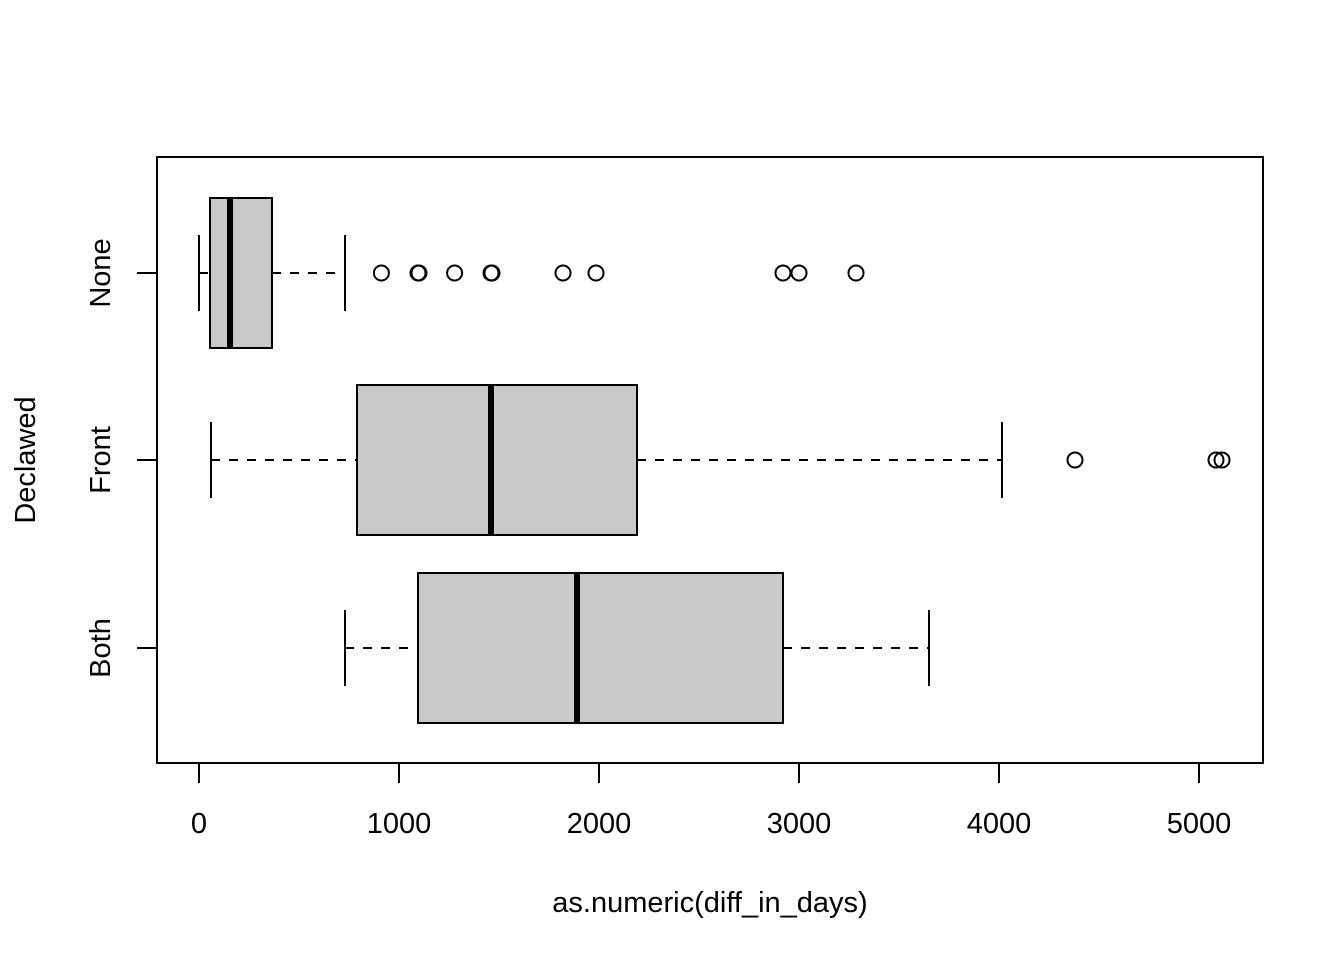  Describe the element at coordinates (101, 460) in the screenshot. I see `y-tick-label-front: Front` at that location.